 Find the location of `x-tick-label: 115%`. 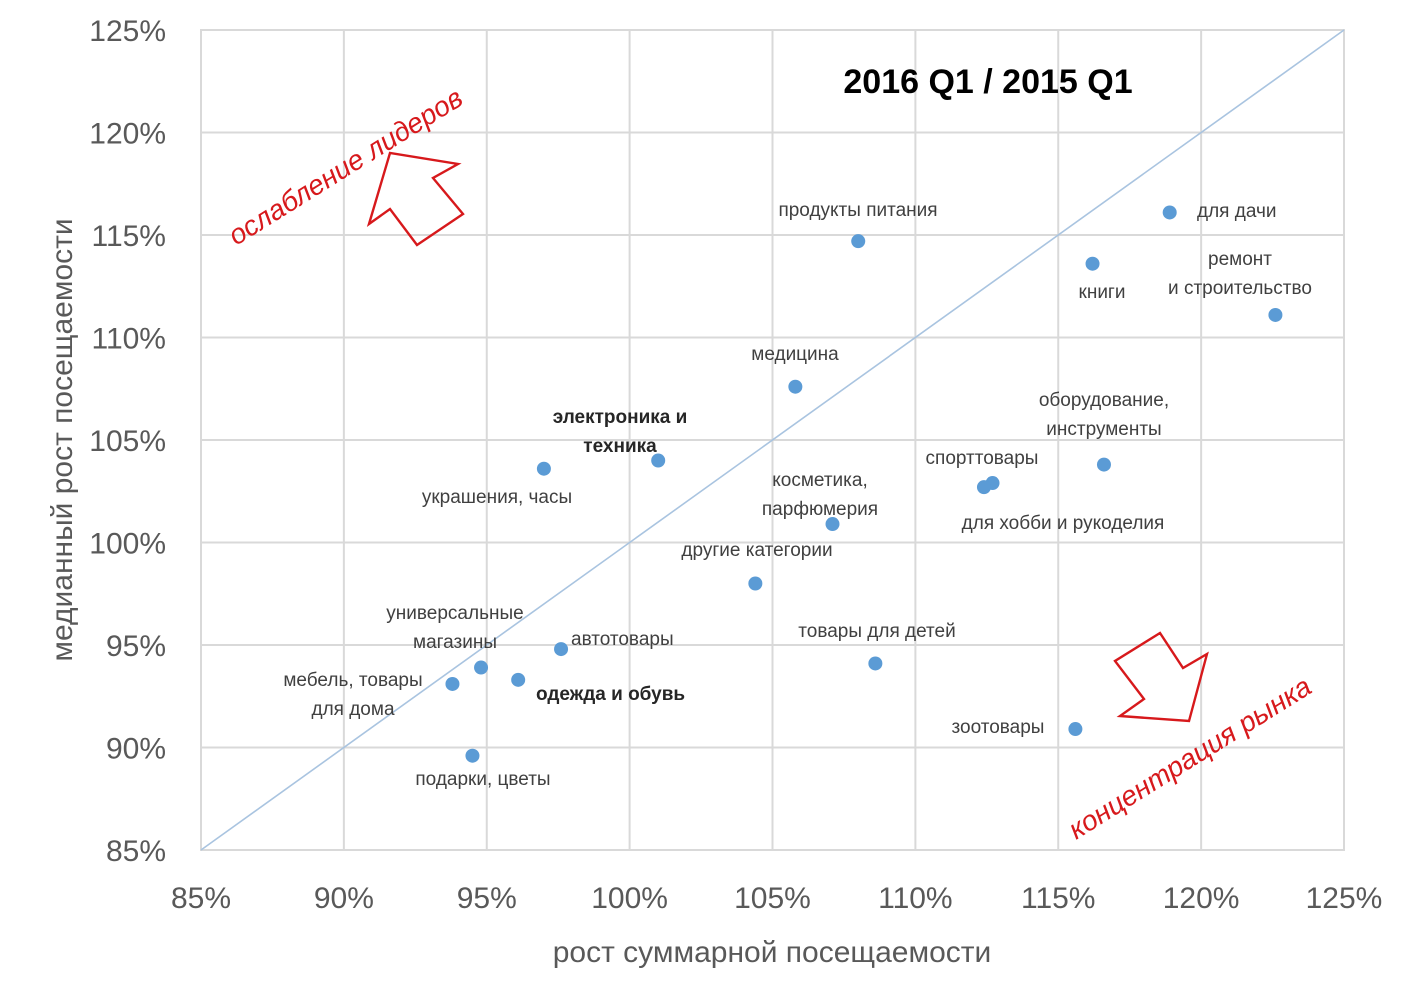

x-tick-label: 115% is located at coordinates (1058, 898).